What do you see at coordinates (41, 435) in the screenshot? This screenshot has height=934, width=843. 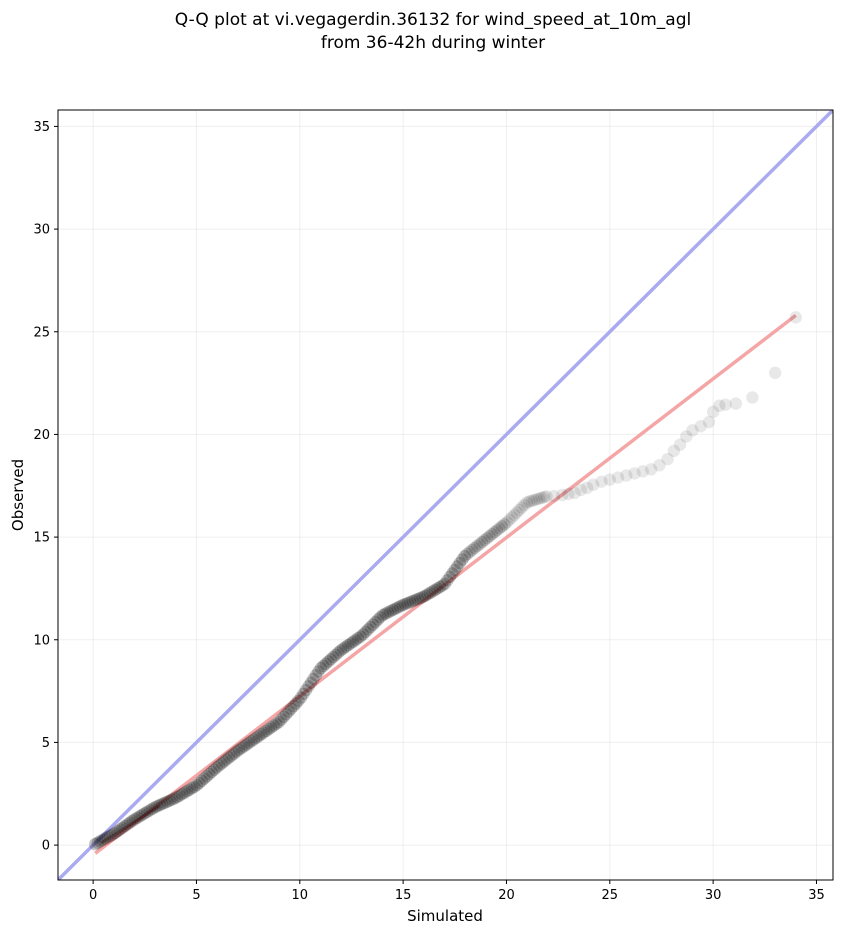 I see `y-tick-label: 20` at bounding box center [41, 435].